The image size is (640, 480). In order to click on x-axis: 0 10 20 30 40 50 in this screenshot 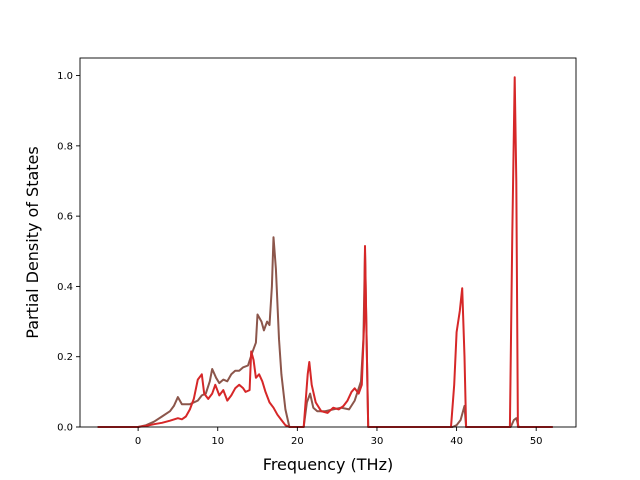, I will do `click(339, 437)`.